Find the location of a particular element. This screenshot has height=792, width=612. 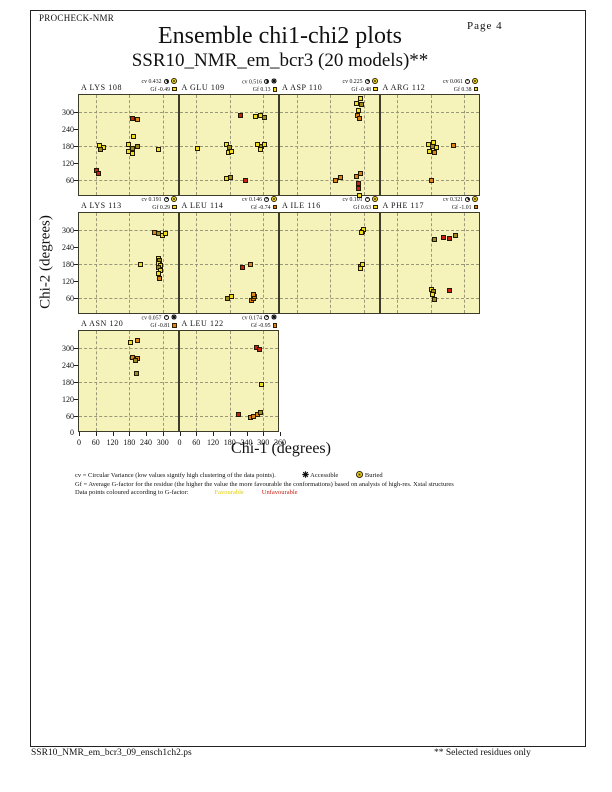

x-axis-title: Chi-1 (degrees) is located at coordinates (281, 448).